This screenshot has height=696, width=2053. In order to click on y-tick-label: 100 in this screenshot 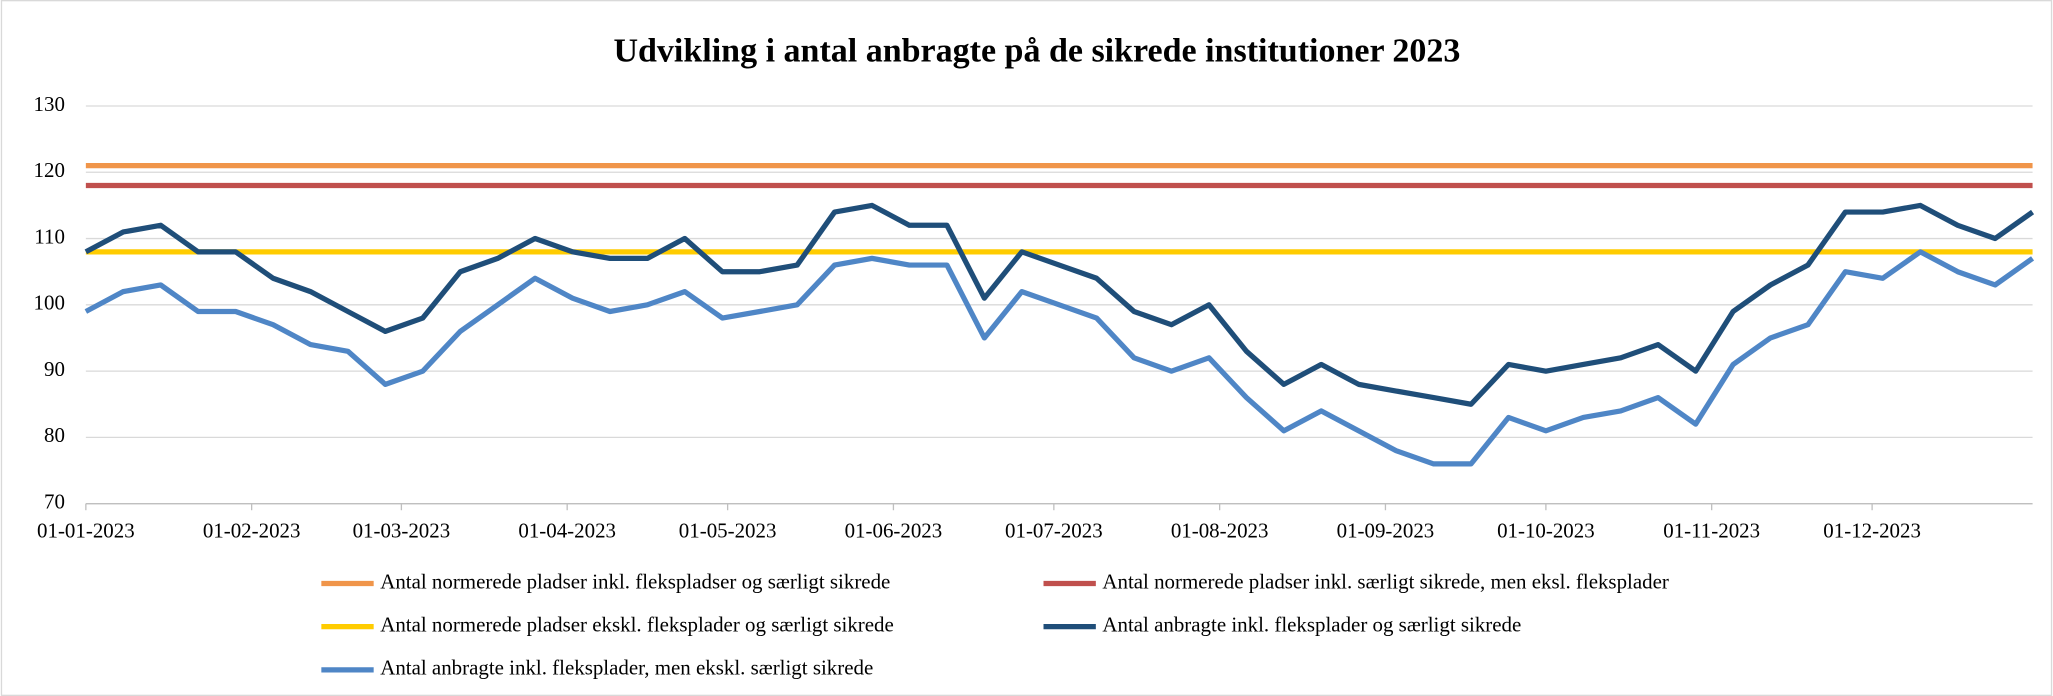, I will do `click(49, 303)`.